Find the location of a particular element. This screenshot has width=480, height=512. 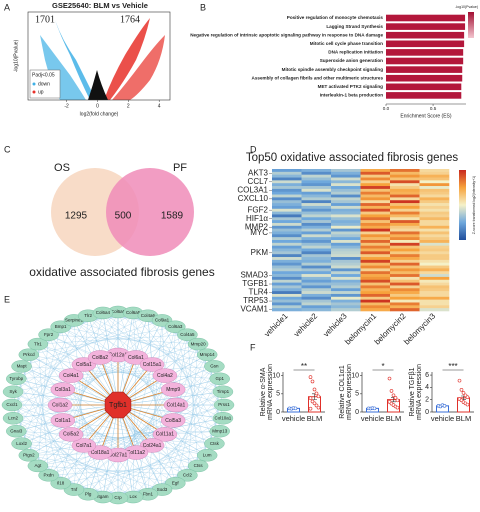

venn-caption: oxidative associated fibrosis genes is located at coordinates (121, 272).